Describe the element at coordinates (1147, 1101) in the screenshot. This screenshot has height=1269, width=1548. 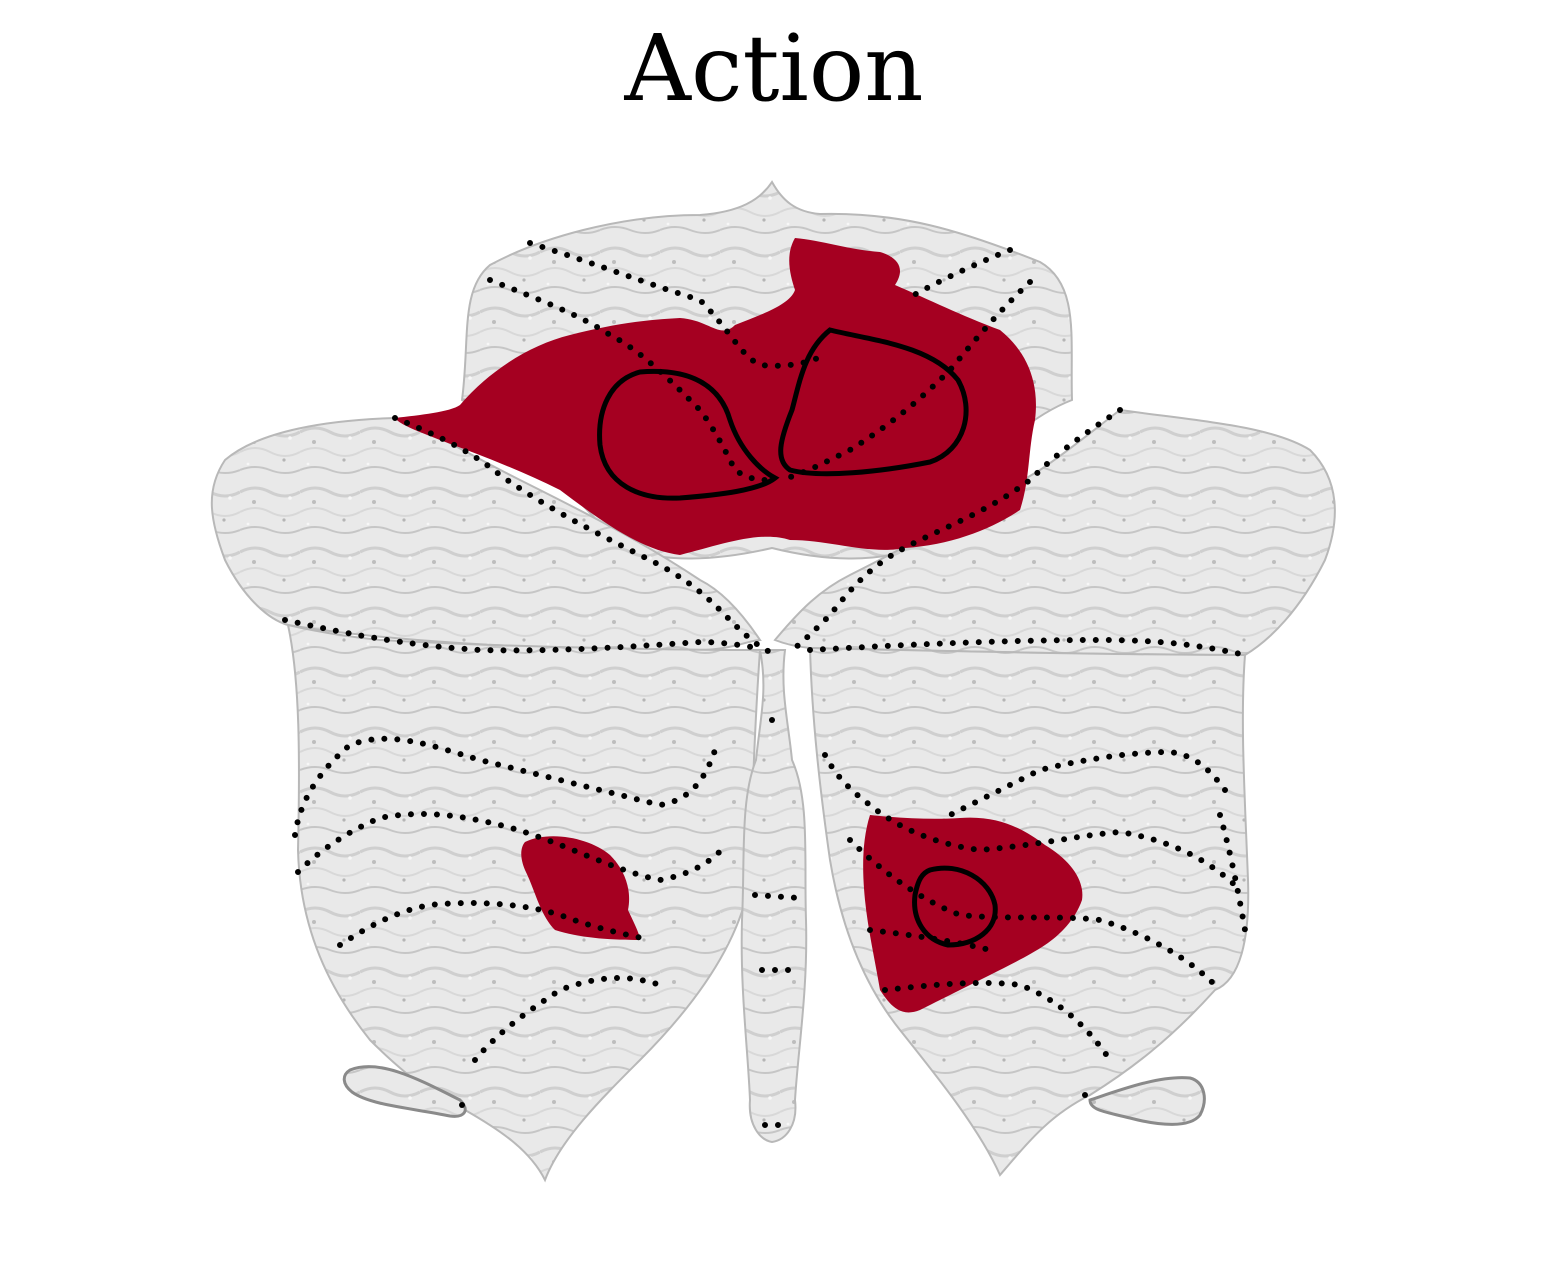
I see `right-flocculus` at that location.